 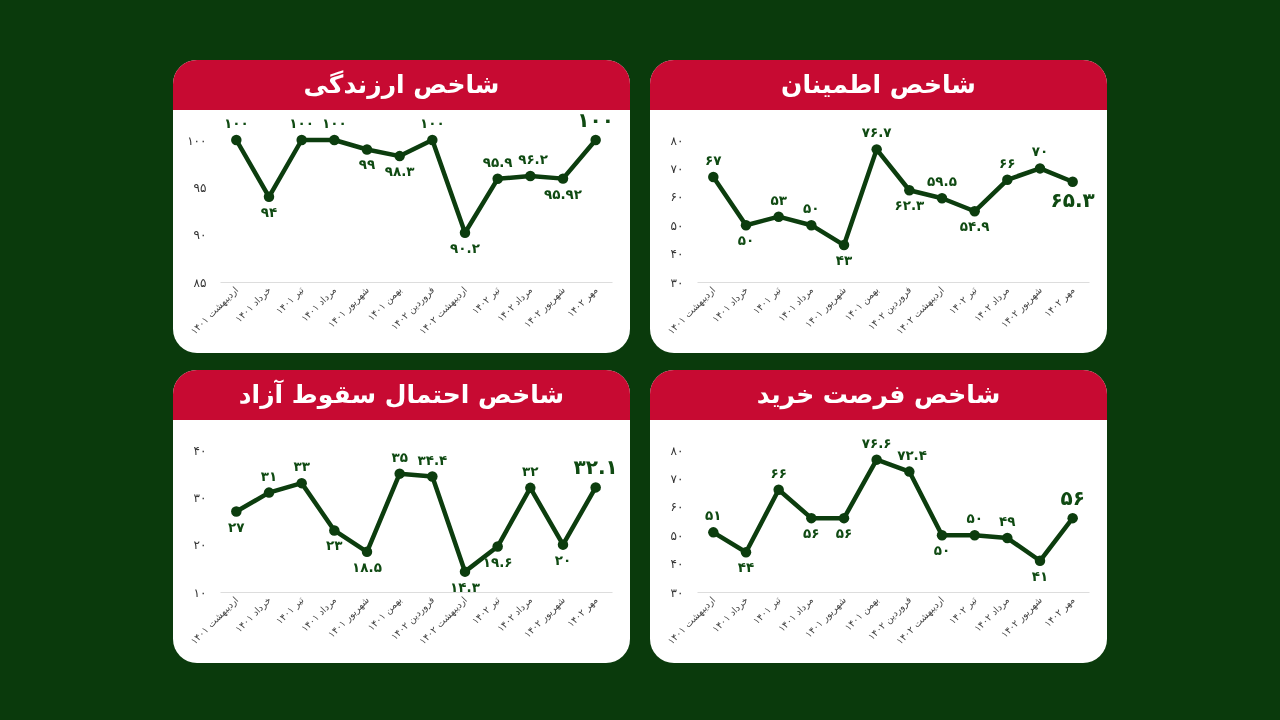 What do you see at coordinates (878, 85) in the screenshot?
I see `chart-title: شاخص اطمینان` at bounding box center [878, 85].